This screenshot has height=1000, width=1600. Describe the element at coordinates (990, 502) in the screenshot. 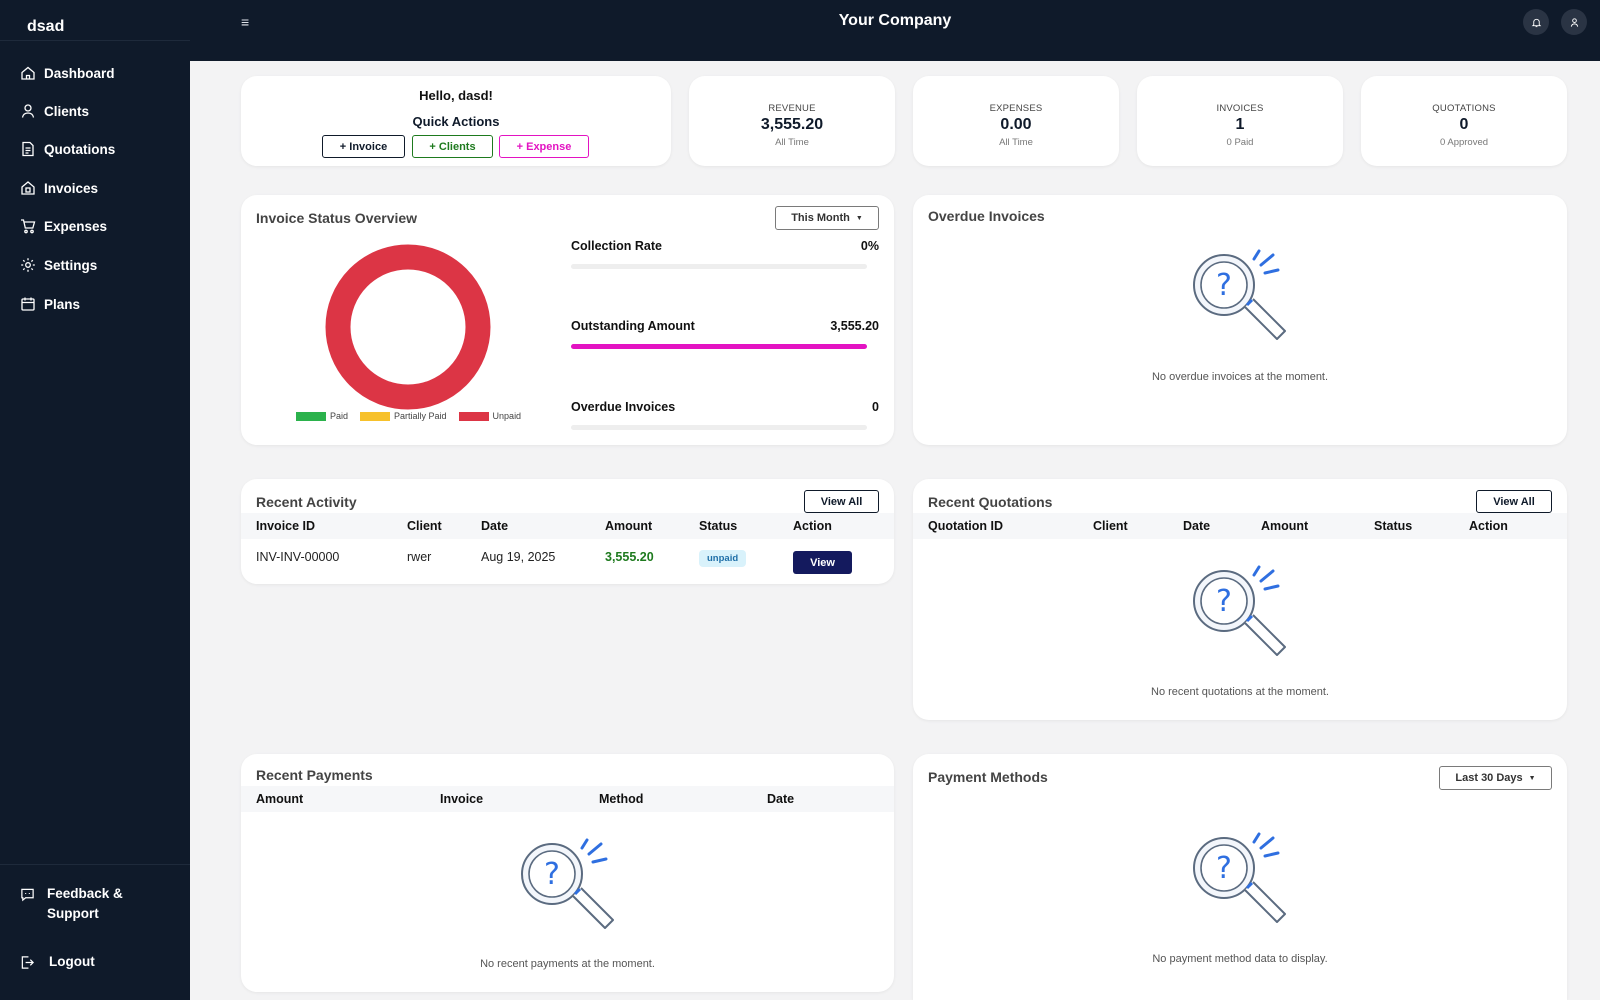

I see `card-title: Recent Quotations` at that location.